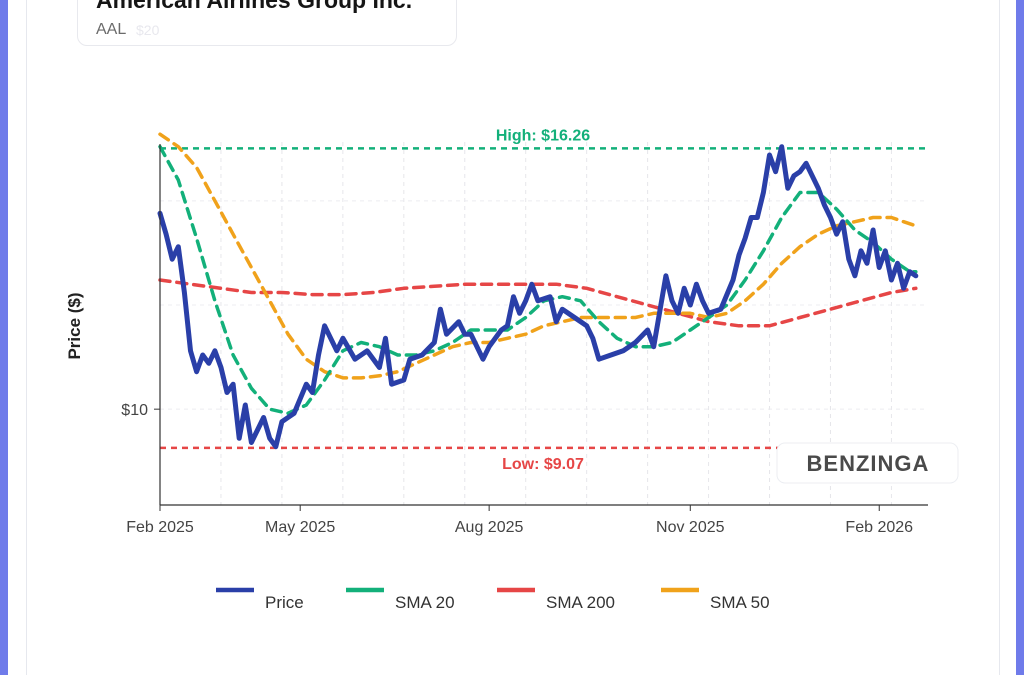  What do you see at coordinates (425, 602) in the screenshot?
I see `legend-label-sma20: SMA 20` at bounding box center [425, 602].